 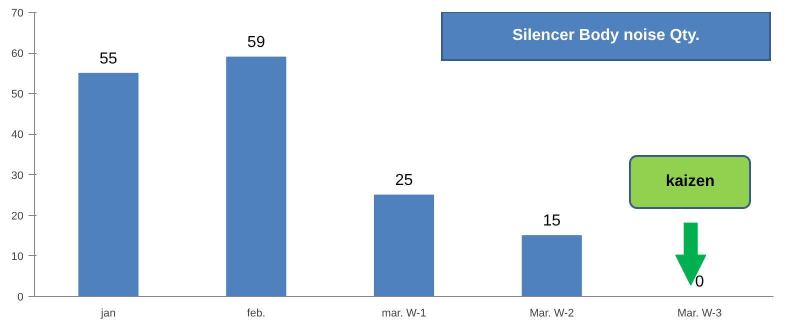 I want to click on y-tick-label: 40, so click(x=17, y=135).